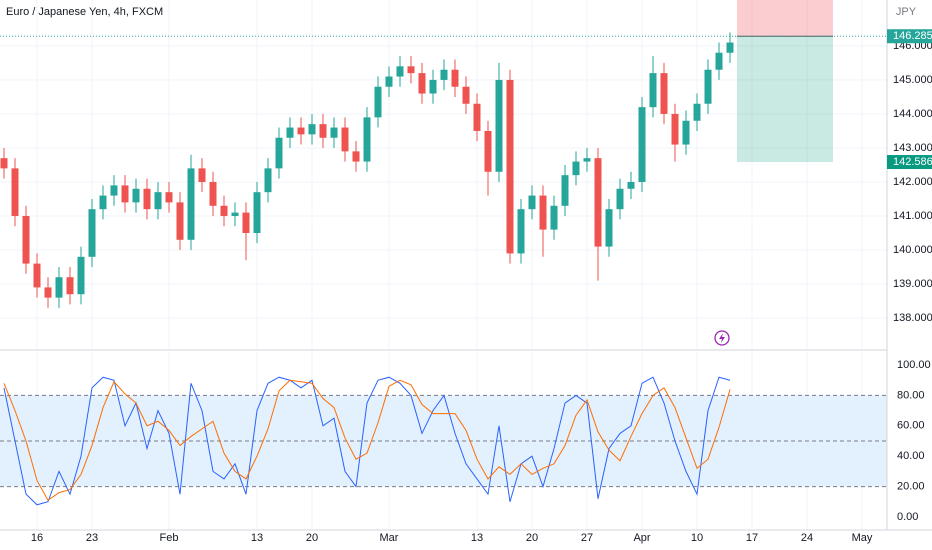 The width and height of the screenshot is (932, 550). I want to click on entry-price-box, so click(909, 36).